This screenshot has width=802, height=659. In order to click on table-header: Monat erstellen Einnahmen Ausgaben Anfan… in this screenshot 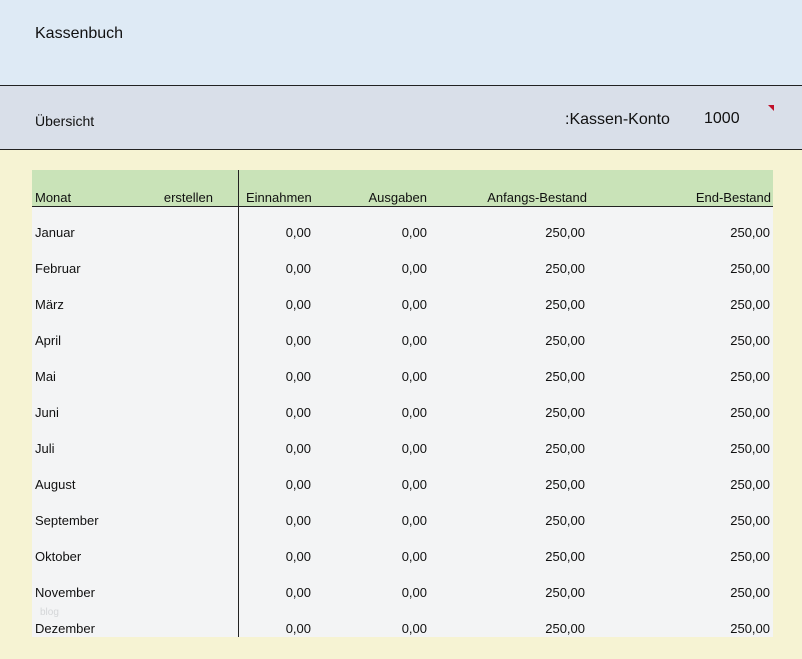, I will do `click(402, 188)`.